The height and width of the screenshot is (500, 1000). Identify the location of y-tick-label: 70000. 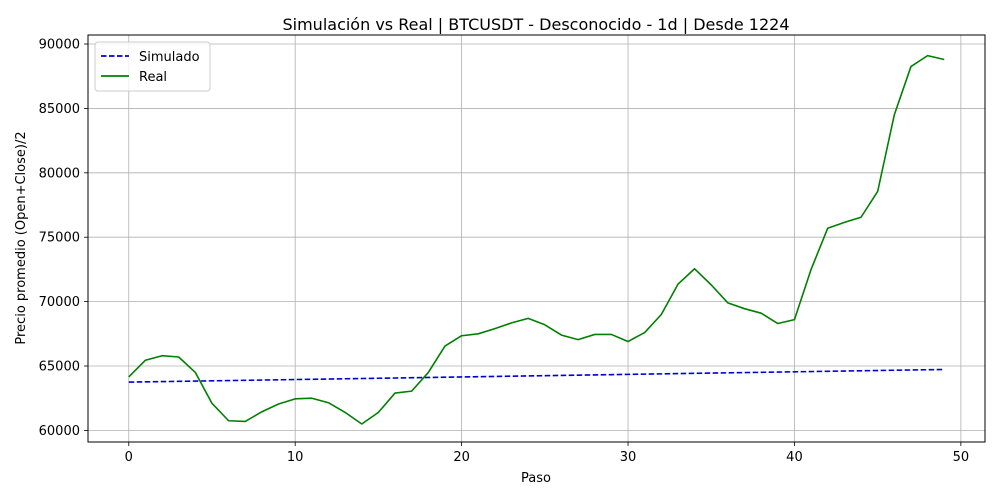
(59, 302).